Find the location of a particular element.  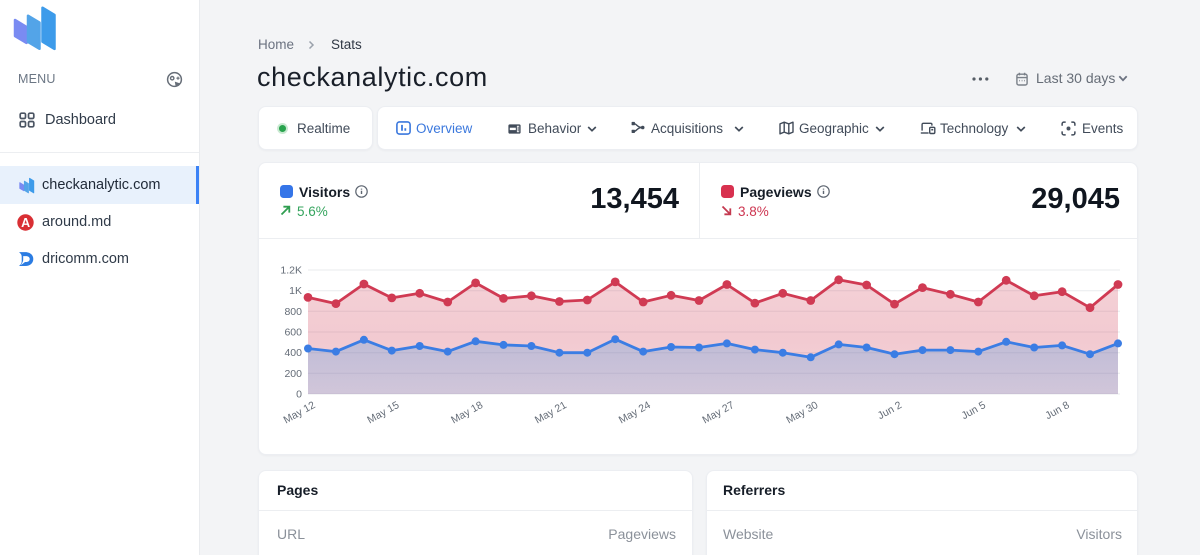

svg-text: May 15 is located at coordinates (383, 412).